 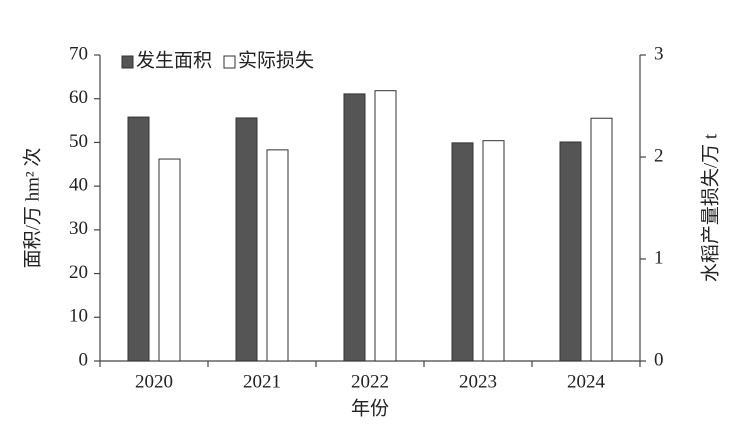 I want to click on y-tick-label: 10, so click(x=78, y=316).